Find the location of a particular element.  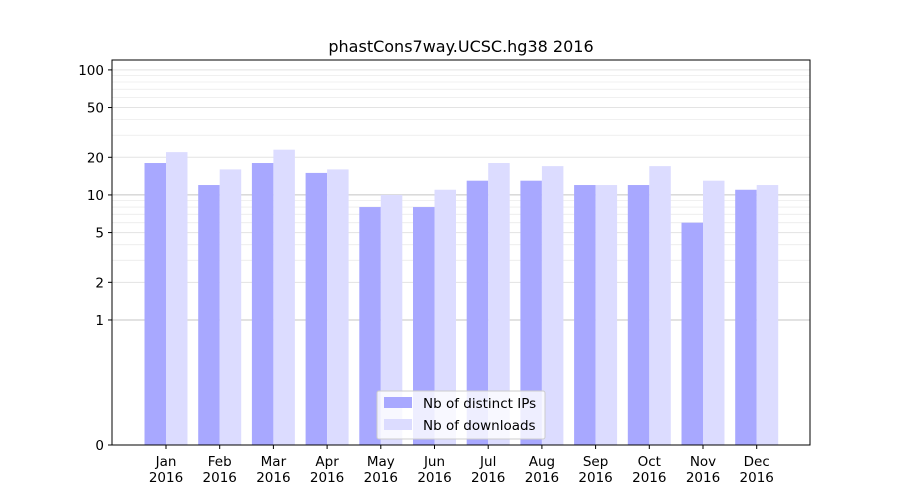

x-tick-label-month: Nov is located at coordinates (703, 462).